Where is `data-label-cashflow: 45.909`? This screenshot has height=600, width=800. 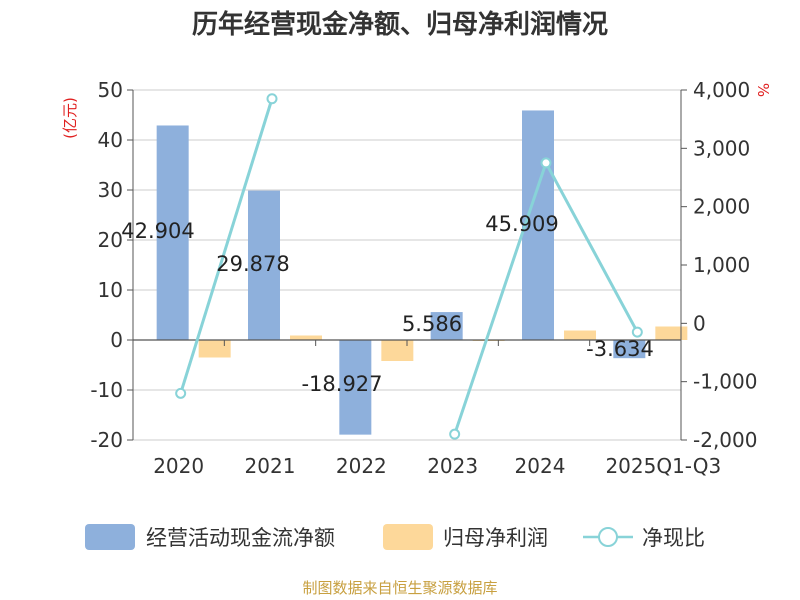 data-label-cashflow: 45.909 is located at coordinates (521, 224).